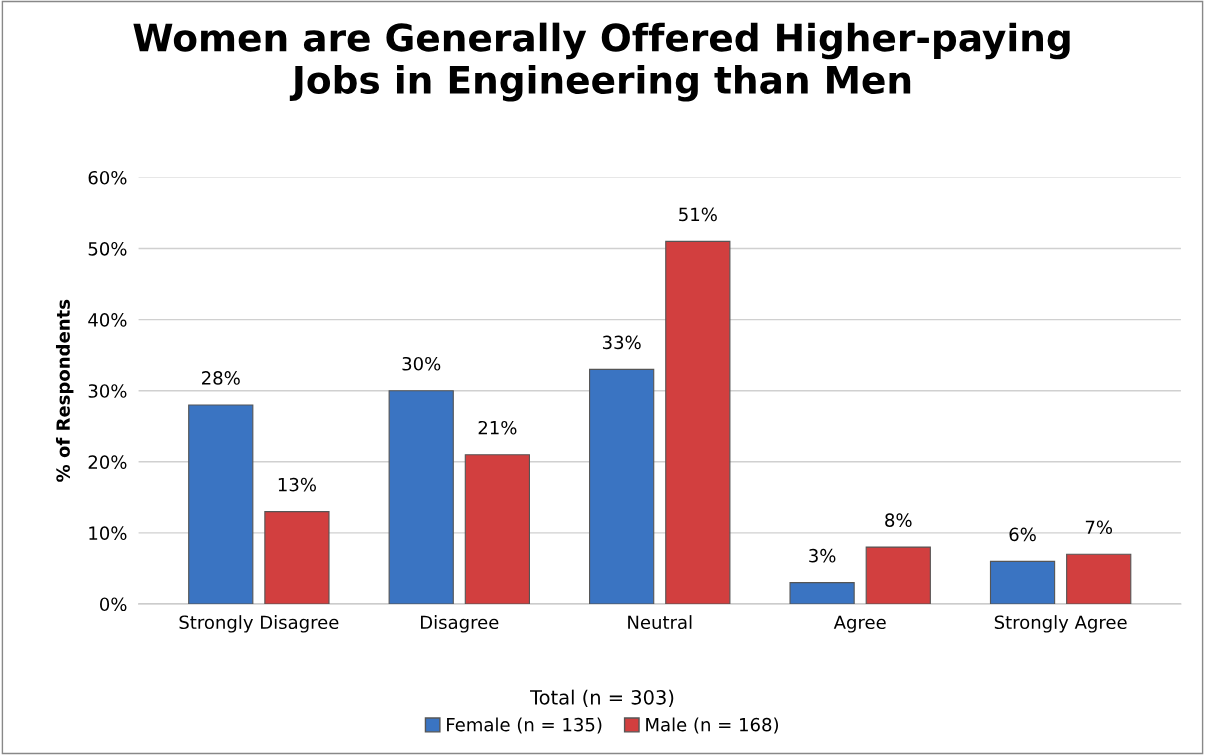  Describe the element at coordinates (259, 624) in the screenshot. I see `x-tick-label: Strongly Disagree` at that location.